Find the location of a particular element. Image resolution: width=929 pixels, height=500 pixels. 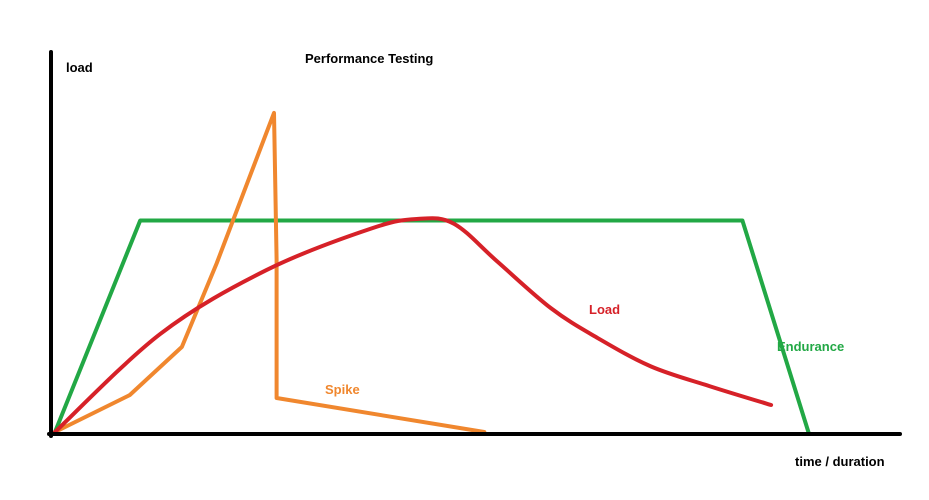

chart-title: Performance Testing is located at coordinates (369, 58).